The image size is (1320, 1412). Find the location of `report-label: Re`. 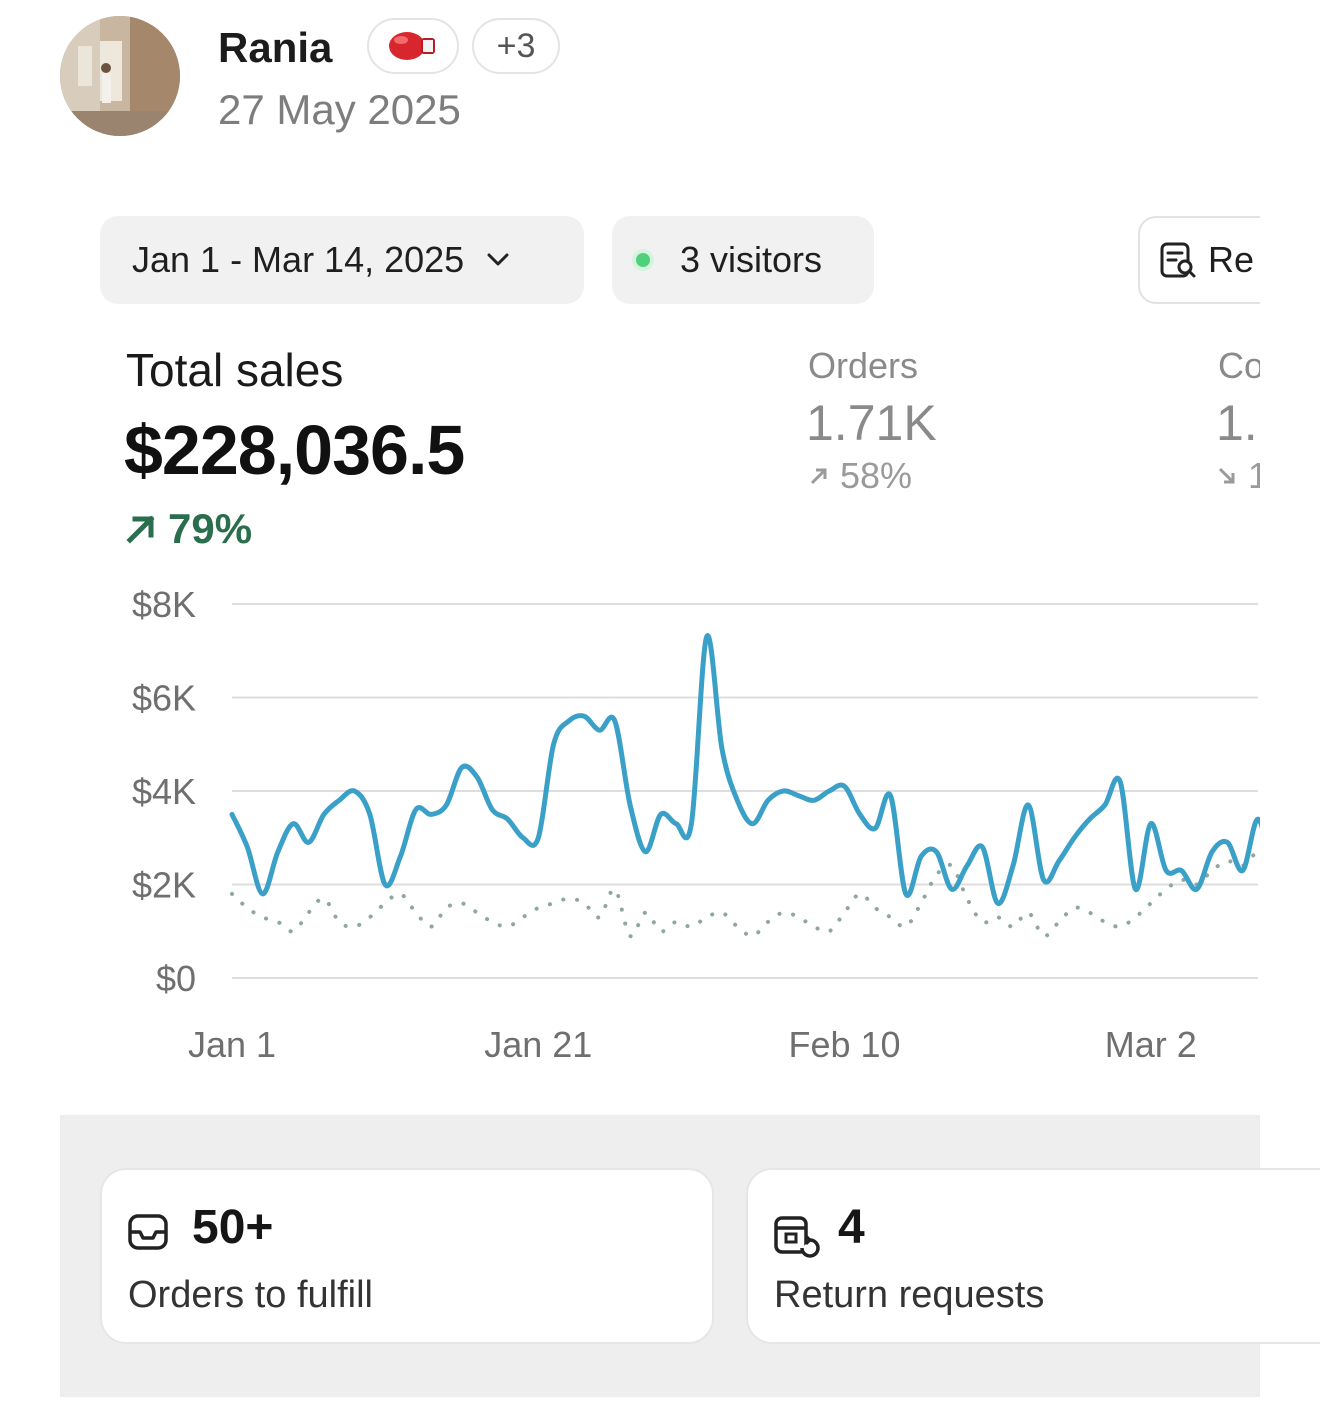

report-label: Re is located at coordinates (1231, 259).